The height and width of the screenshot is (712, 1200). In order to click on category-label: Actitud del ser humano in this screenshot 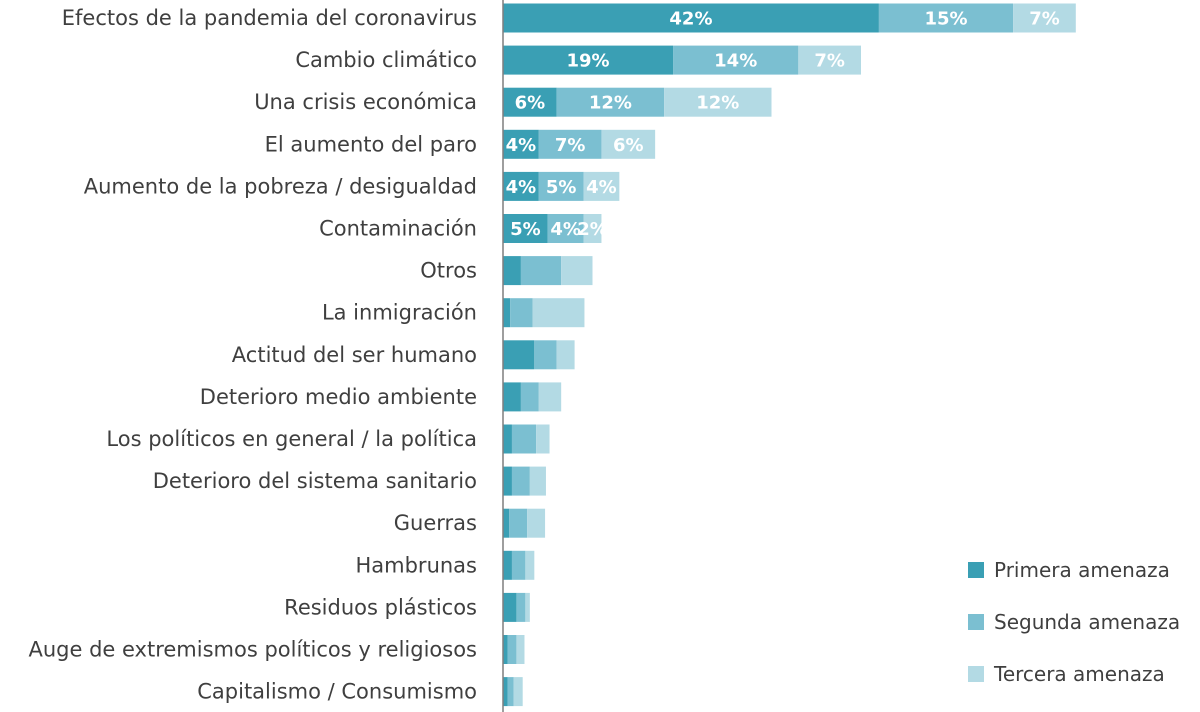, I will do `click(354, 355)`.